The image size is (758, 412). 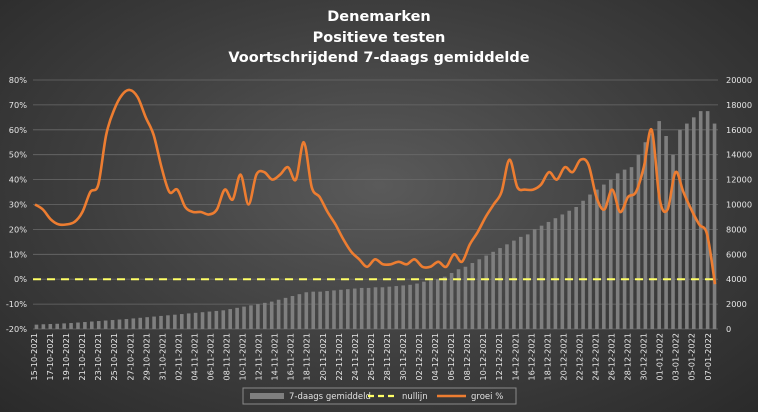 What do you see at coordinates (736, 304) in the screenshot?
I see `y-right-tick-label: 2000` at bounding box center [736, 304].